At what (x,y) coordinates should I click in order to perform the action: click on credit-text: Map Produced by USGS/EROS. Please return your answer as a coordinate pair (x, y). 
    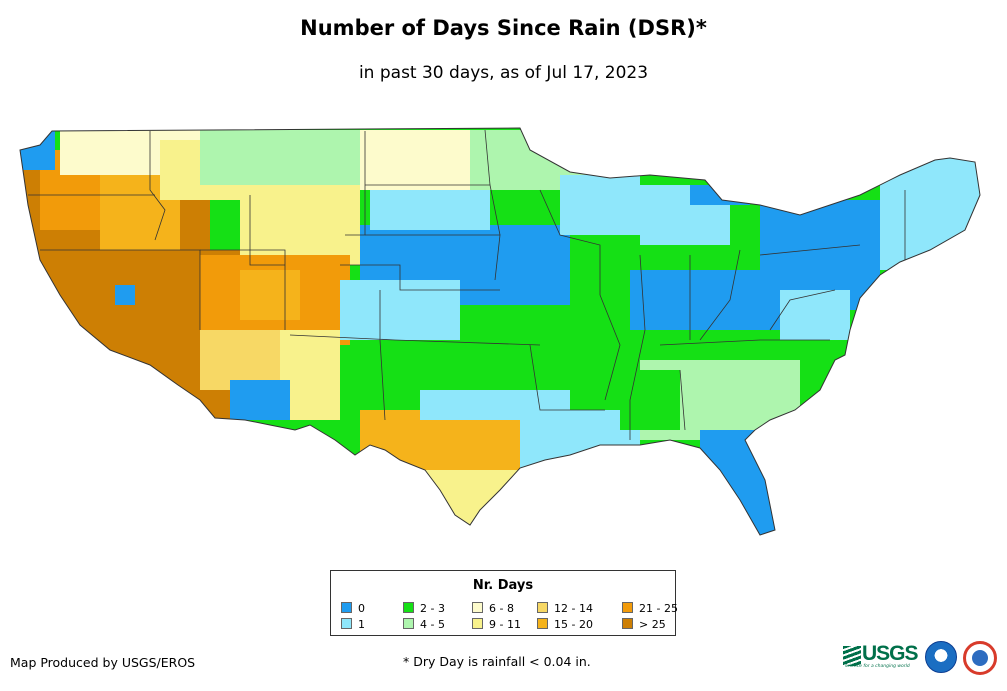
    Looking at the image, I should click on (103, 662).